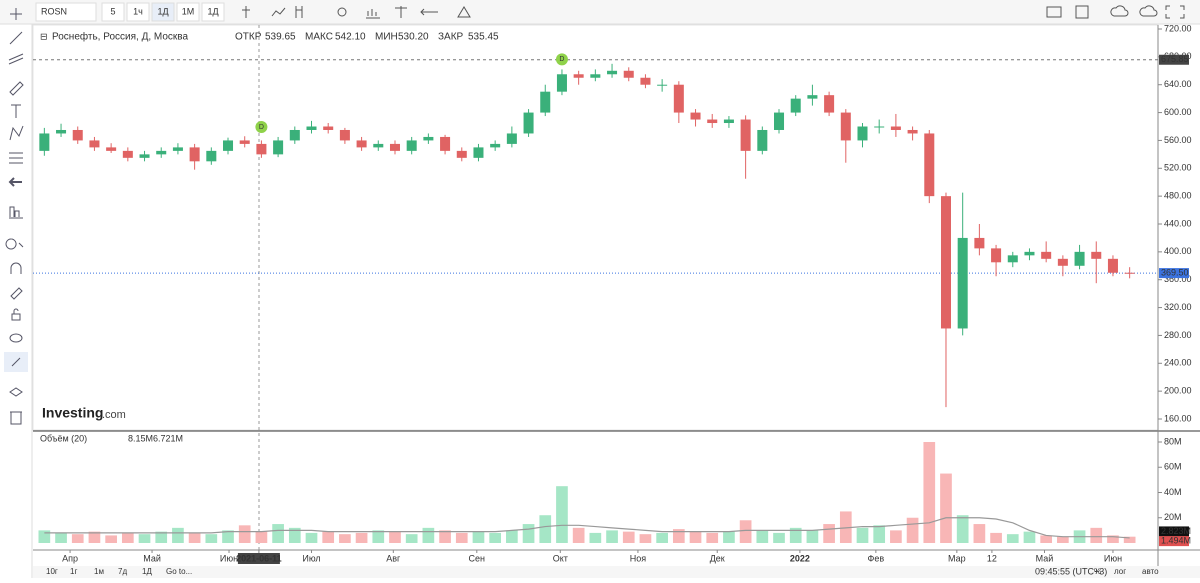  I want to click on interval: 1Д, so click(212, 11).